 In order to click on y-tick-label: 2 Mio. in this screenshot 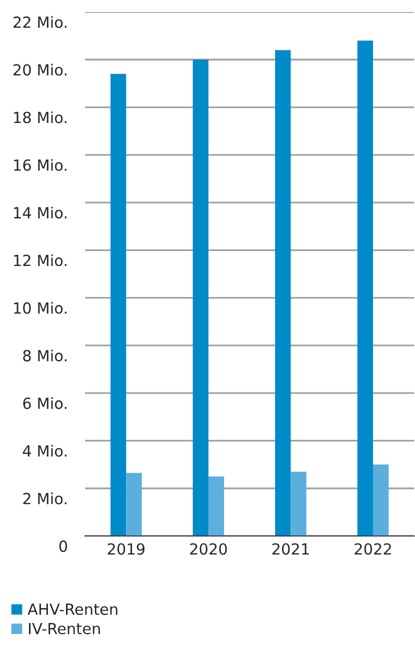, I will do `click(44, 498)`.